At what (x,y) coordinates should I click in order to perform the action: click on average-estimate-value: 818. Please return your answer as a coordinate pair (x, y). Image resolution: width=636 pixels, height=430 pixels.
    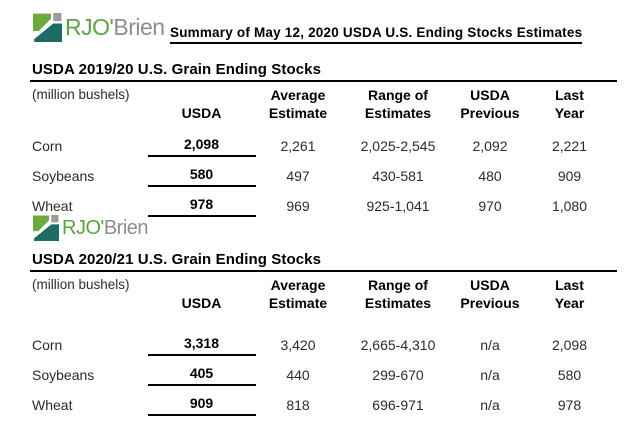
    Looking at the image, I should click on (298, 405).